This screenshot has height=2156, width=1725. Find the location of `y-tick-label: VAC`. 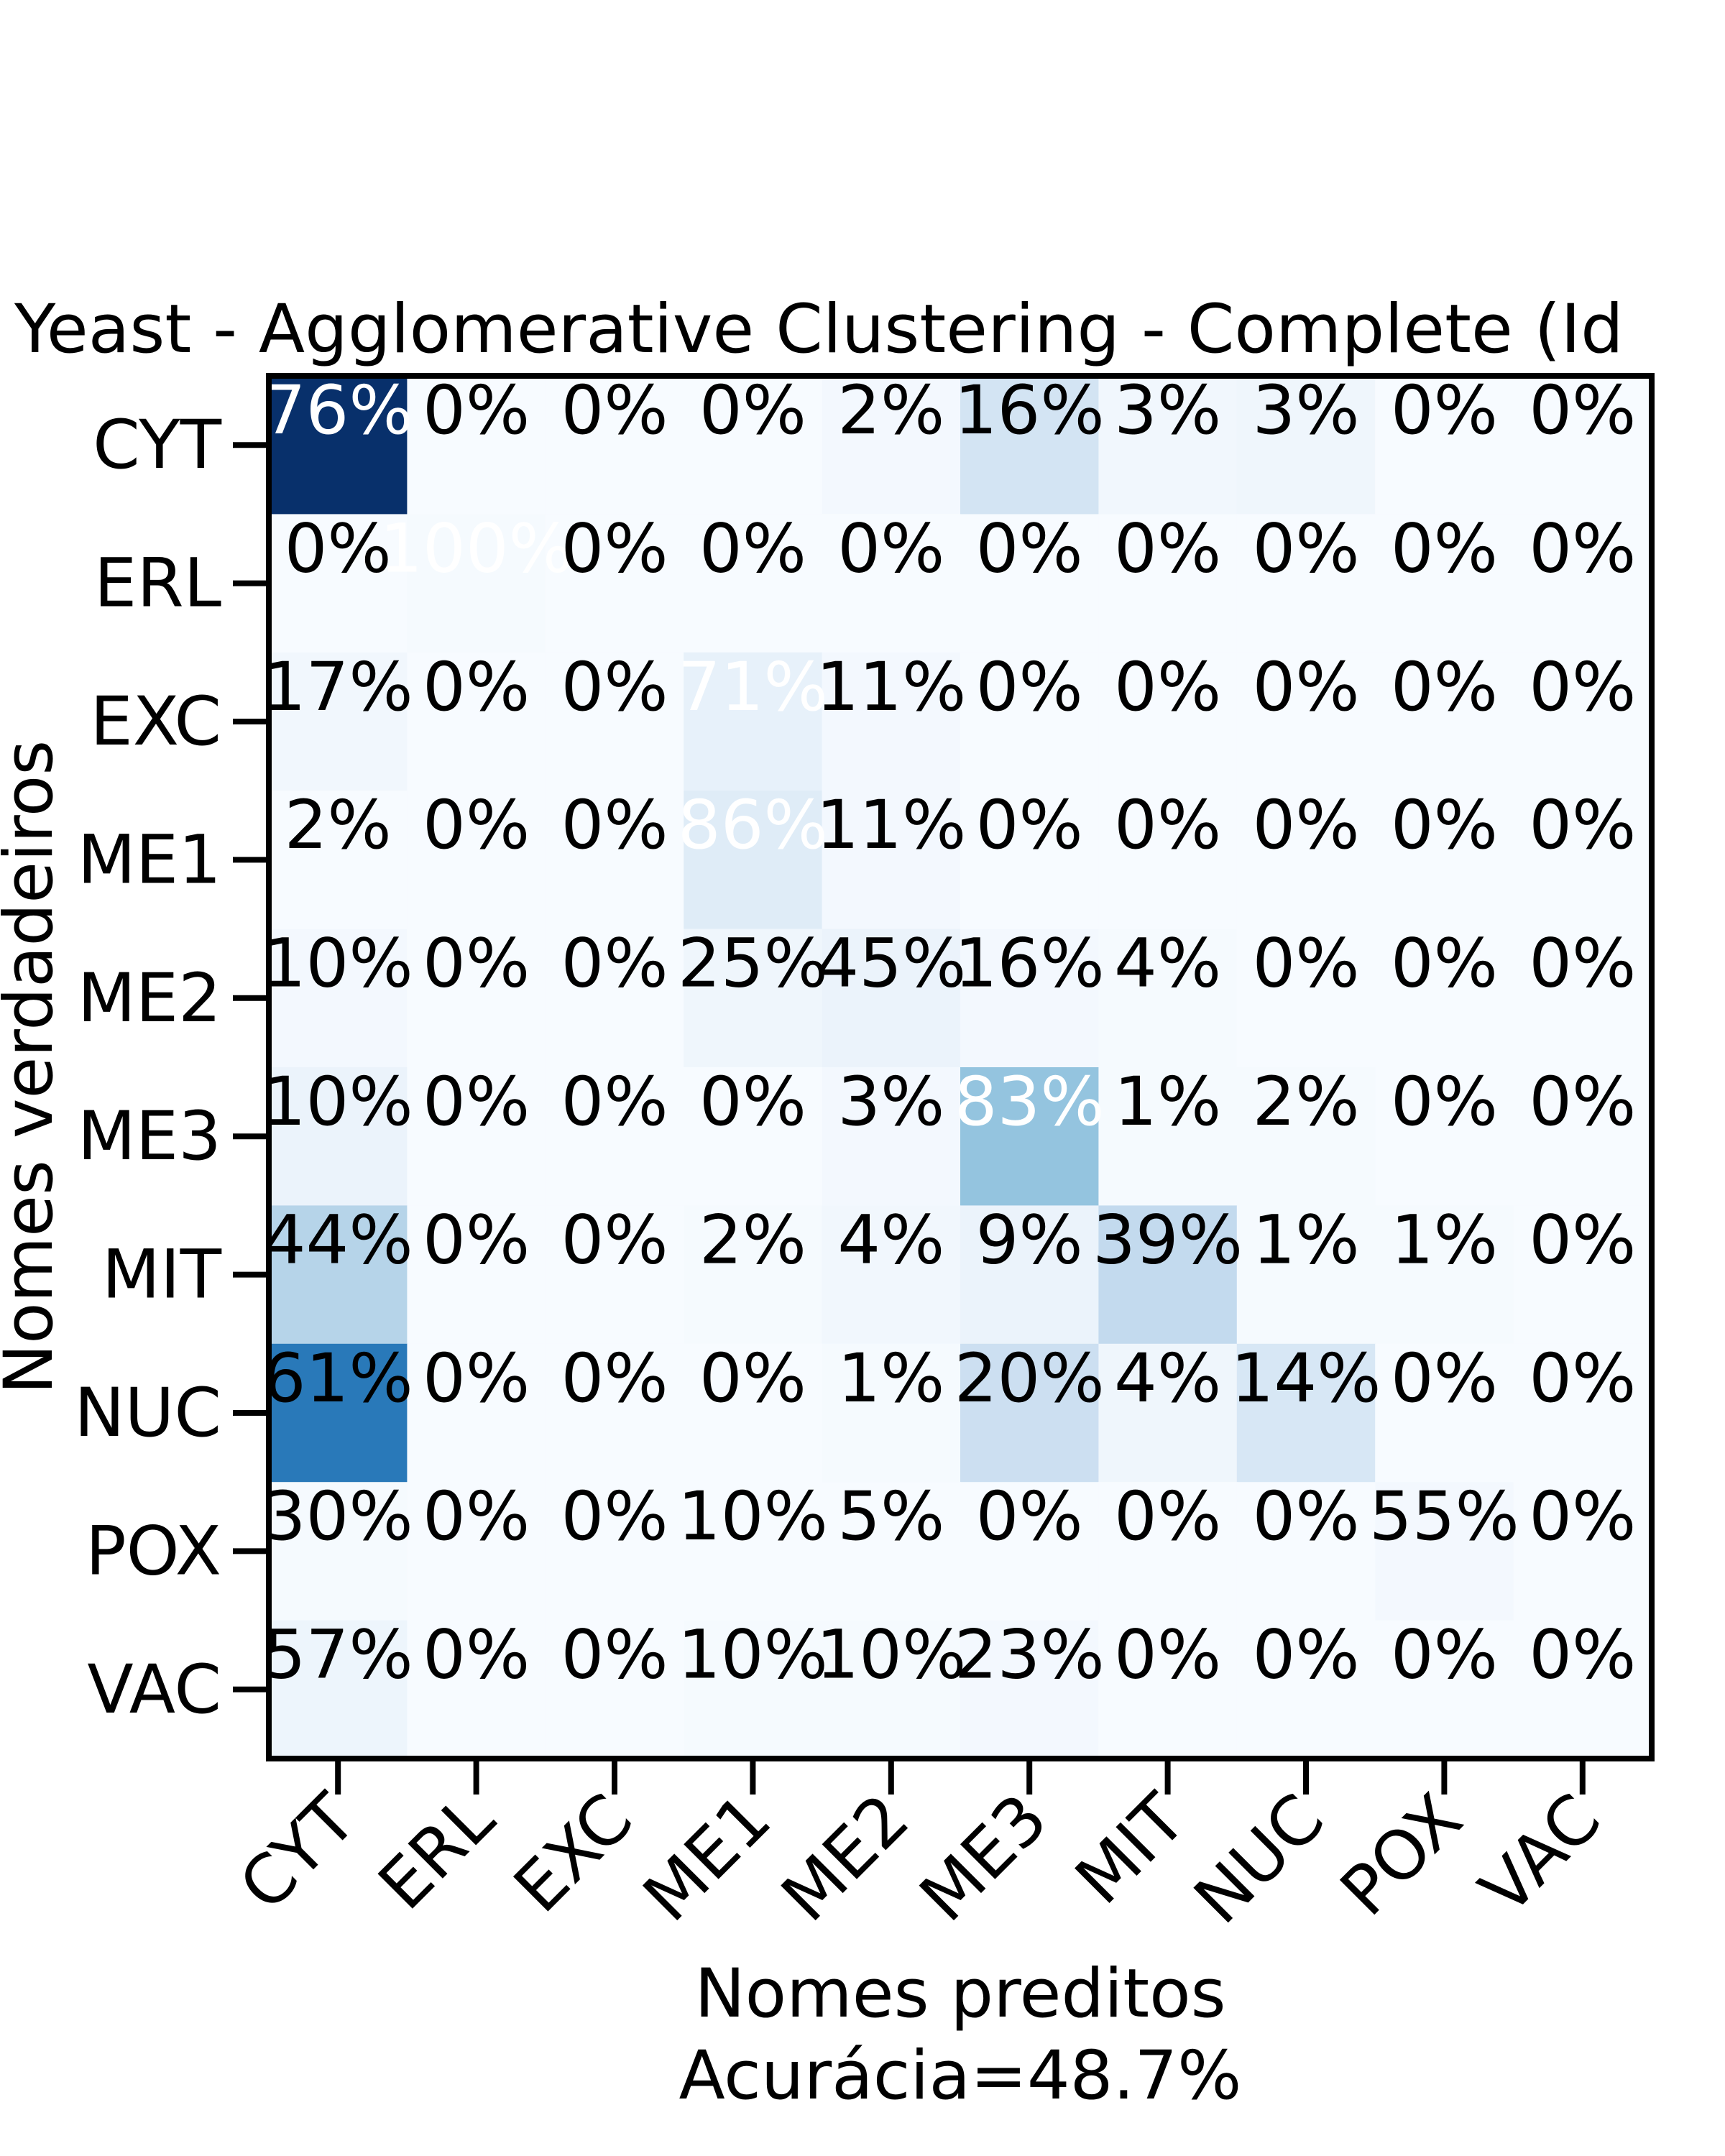

y-tick-label: VAC is located at coordinates (154, 1690).